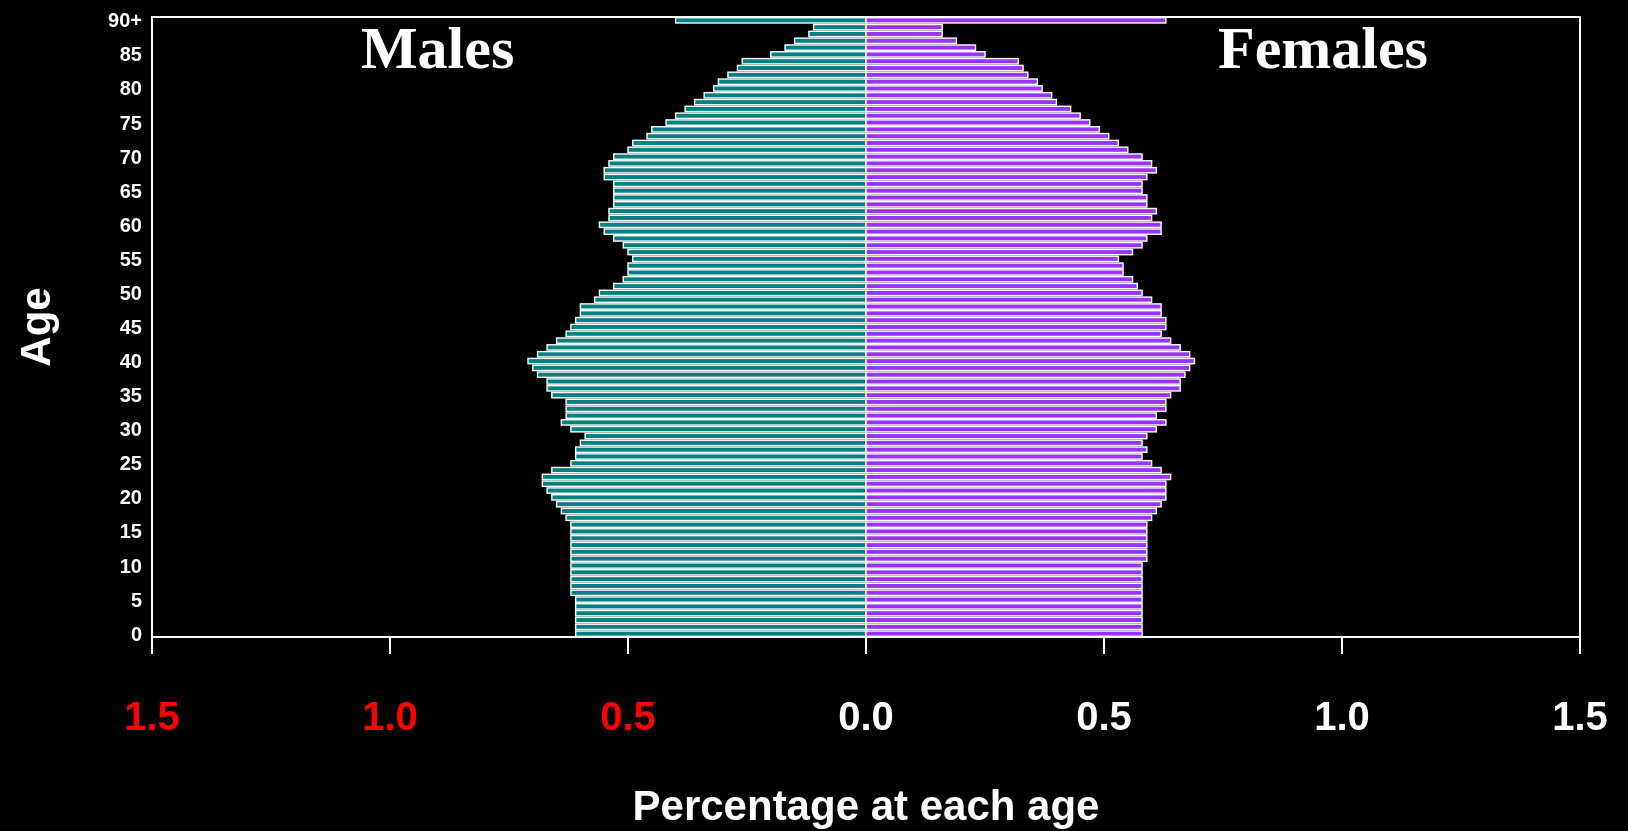  What do you see at coordinates (130, 122) in the screenshot?
I see `y-tick-label: 75` at bounding box center [130, 122].